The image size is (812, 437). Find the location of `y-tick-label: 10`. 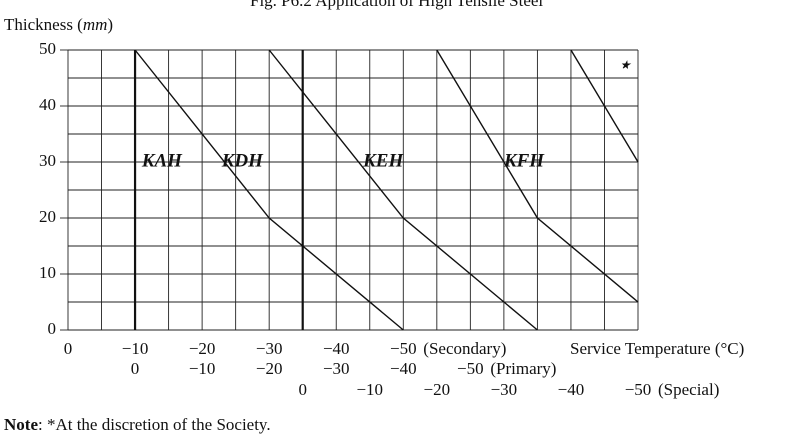

y-tick-label: 10 is located at coordinates (47, 272).